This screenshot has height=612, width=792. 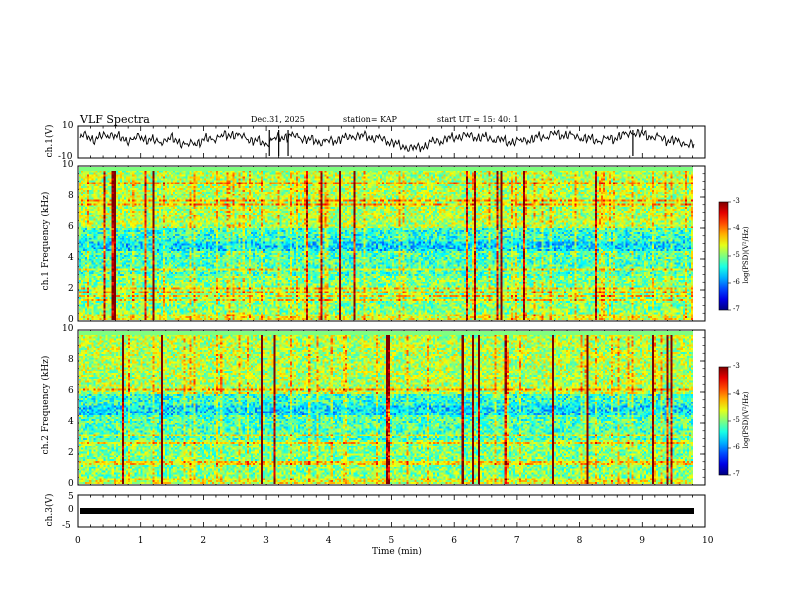 What do you see at coordinates (478, 119) in the screenshot?
I see `start-time-label: start UT = 15: 40: 1` at bounding box center [478, 119].